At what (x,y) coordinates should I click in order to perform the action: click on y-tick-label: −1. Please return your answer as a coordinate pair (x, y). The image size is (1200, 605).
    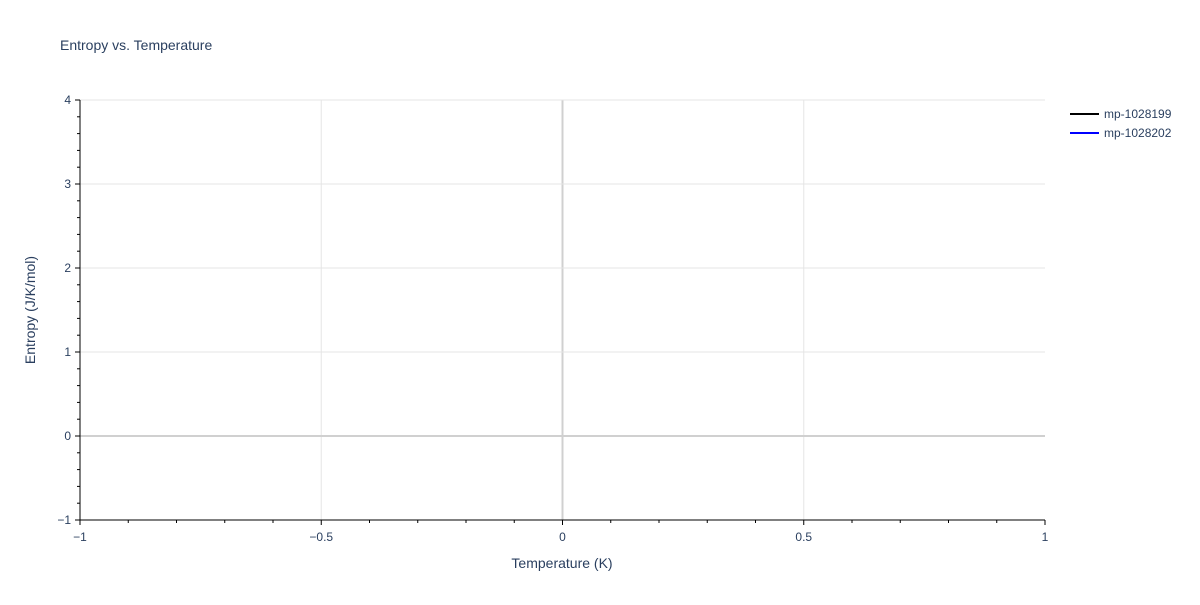
    Looking at the image, I should click on (64, 520).